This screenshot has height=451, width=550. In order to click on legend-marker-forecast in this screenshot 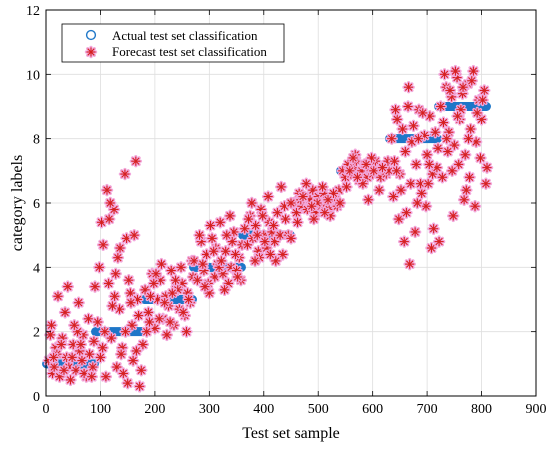, I will do `click(91, 52)`.